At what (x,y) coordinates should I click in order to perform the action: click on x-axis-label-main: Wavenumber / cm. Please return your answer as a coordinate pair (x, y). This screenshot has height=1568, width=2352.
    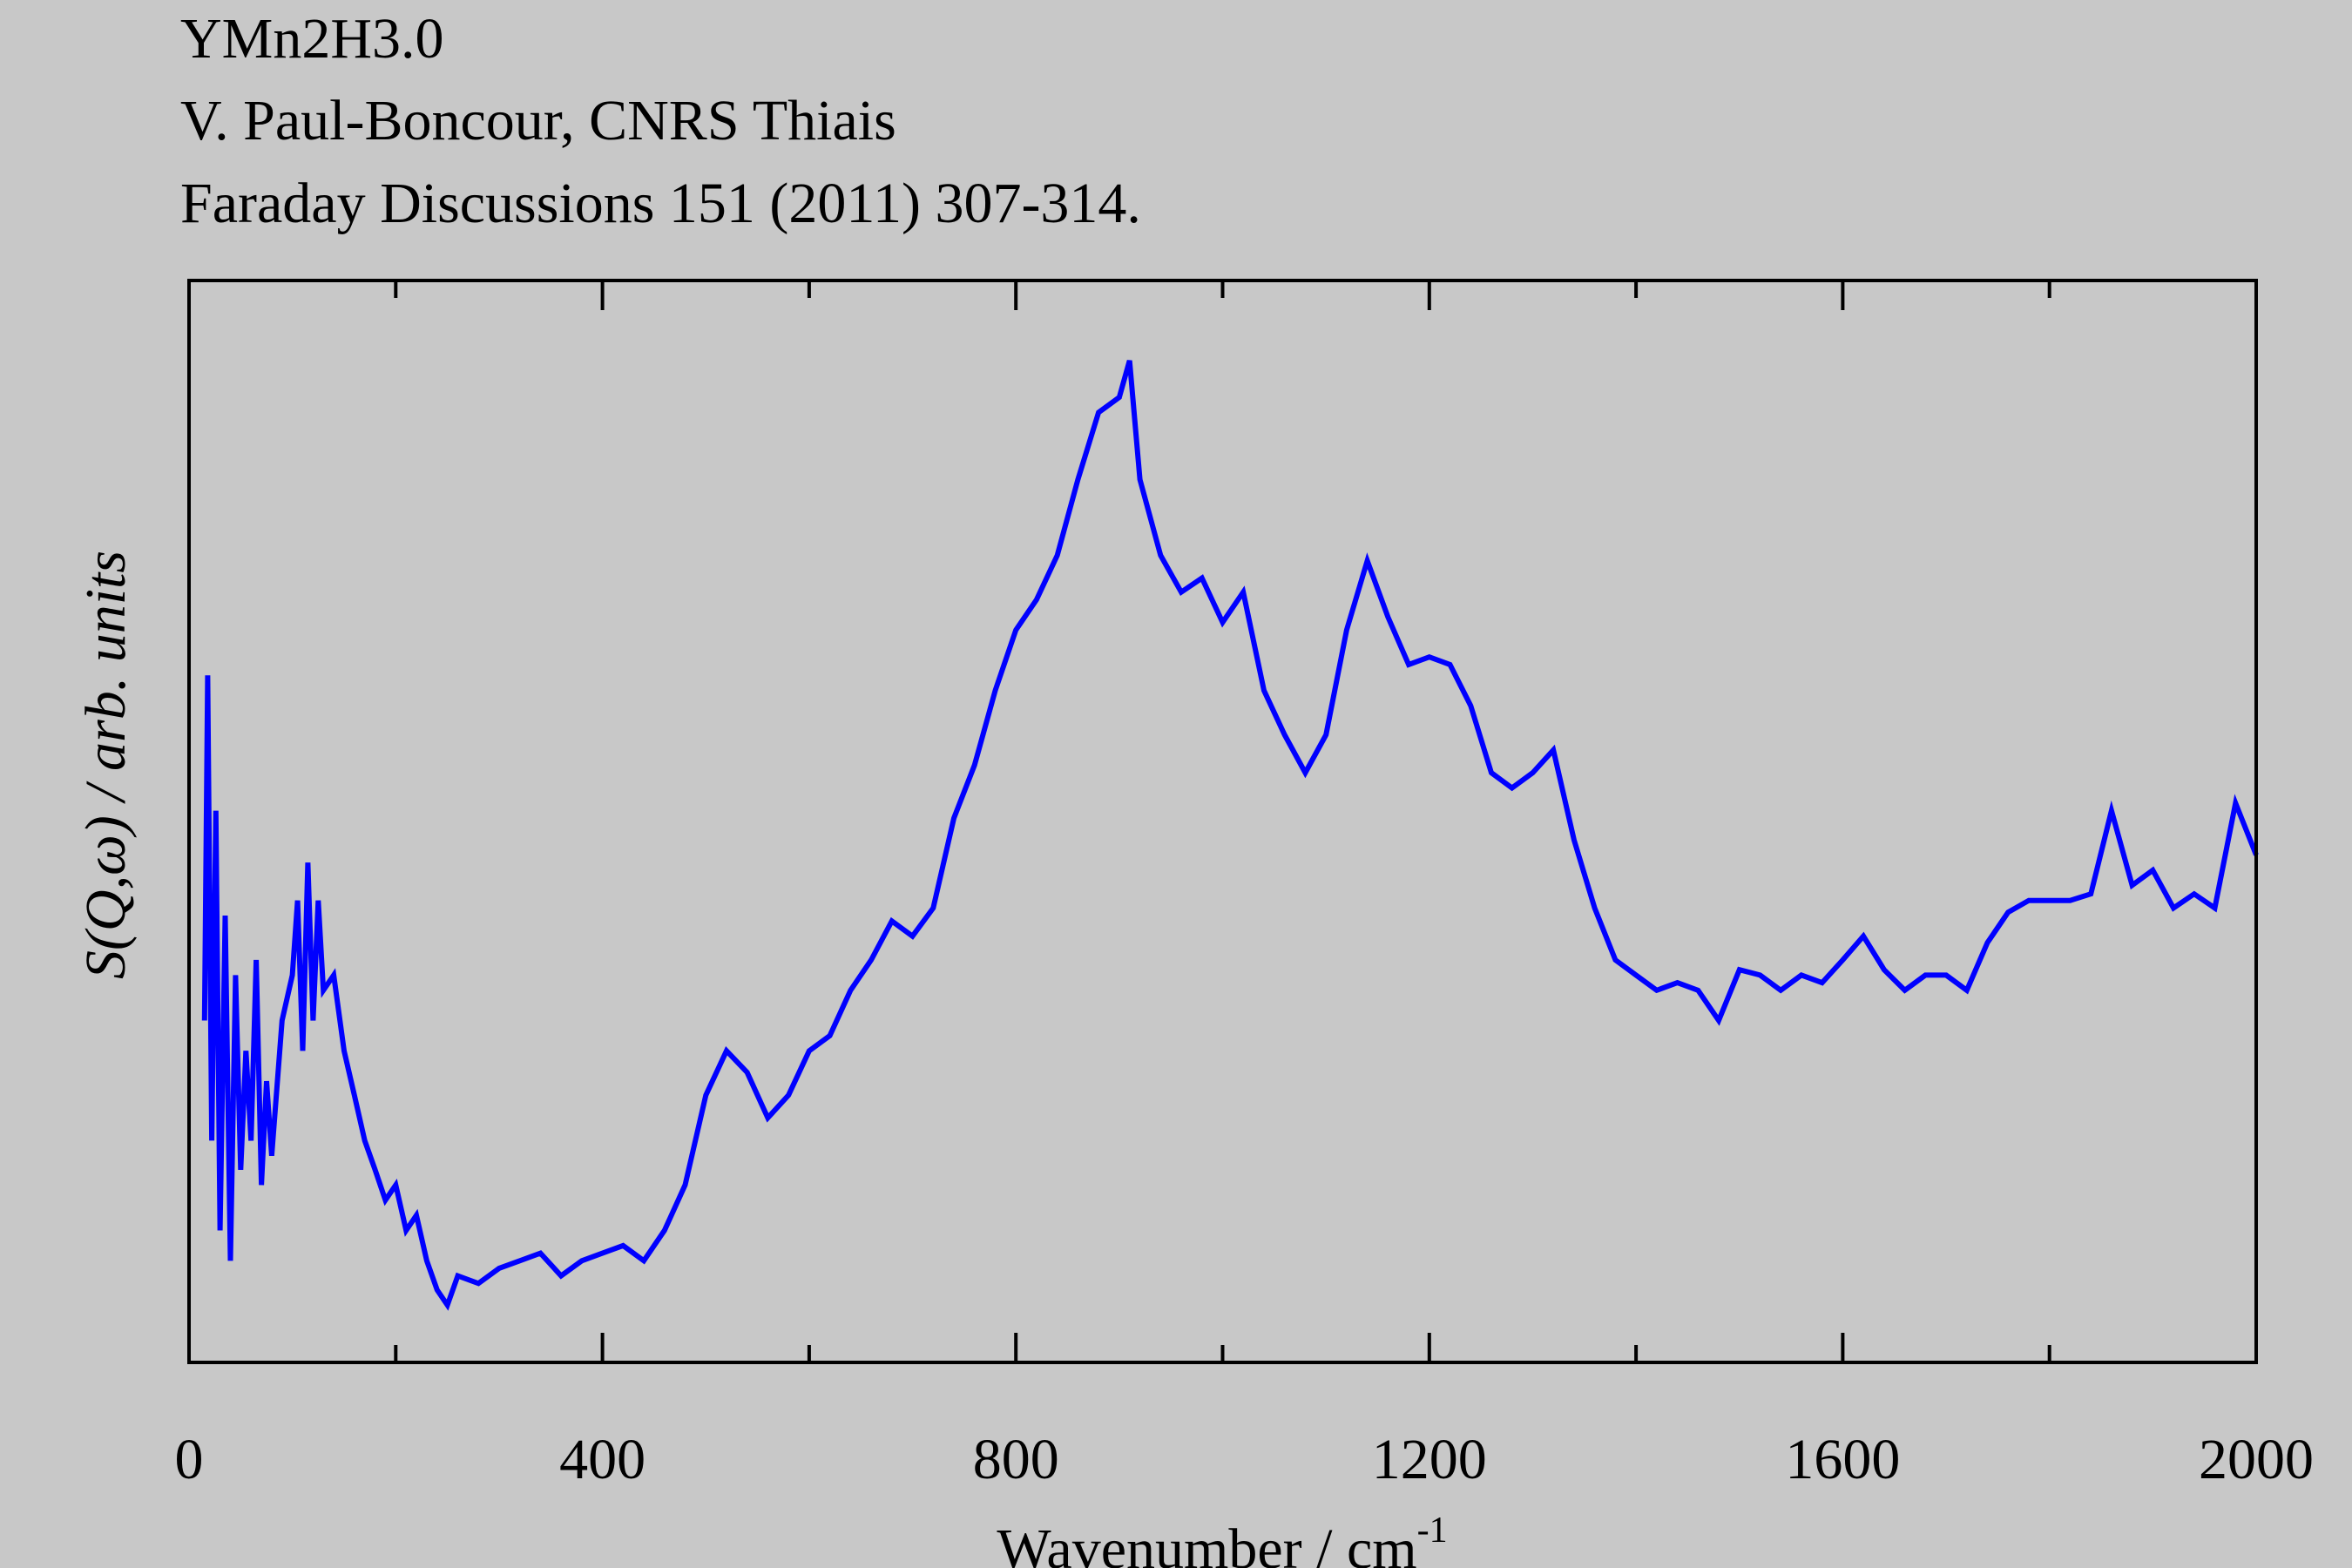
    Looking at the image, I should click on (1206, 1542).